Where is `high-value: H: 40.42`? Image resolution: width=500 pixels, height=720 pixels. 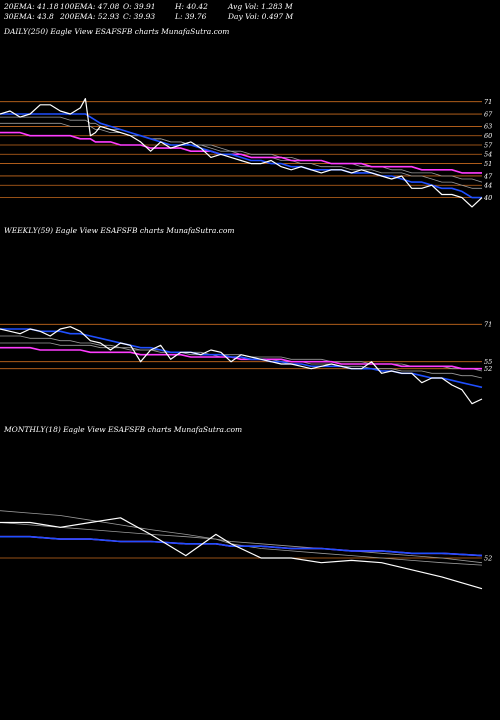
high-value: H: 40.42 is located at coordinates (191, 6).